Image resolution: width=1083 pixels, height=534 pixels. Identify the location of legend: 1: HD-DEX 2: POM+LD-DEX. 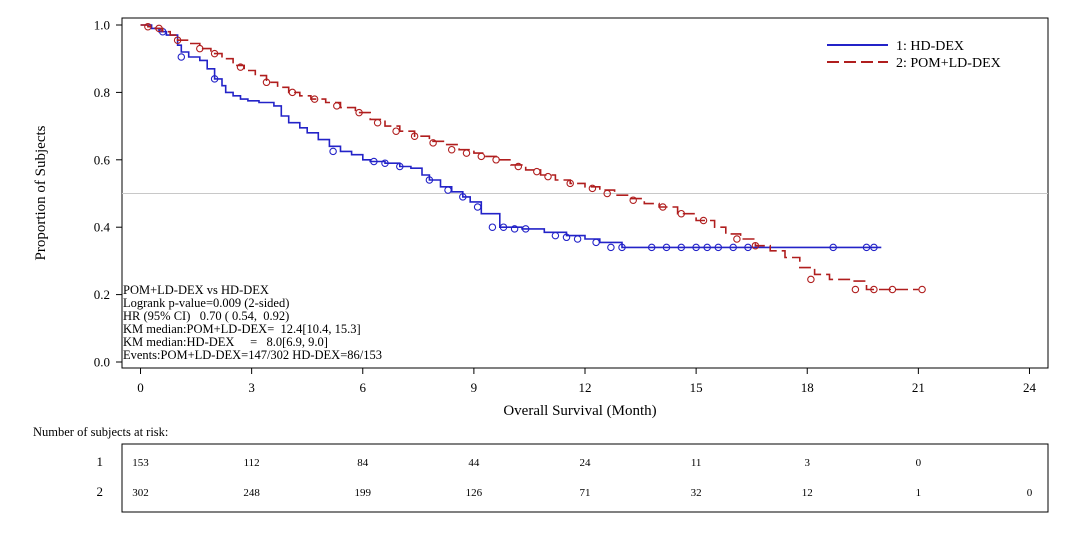
(914, 55).